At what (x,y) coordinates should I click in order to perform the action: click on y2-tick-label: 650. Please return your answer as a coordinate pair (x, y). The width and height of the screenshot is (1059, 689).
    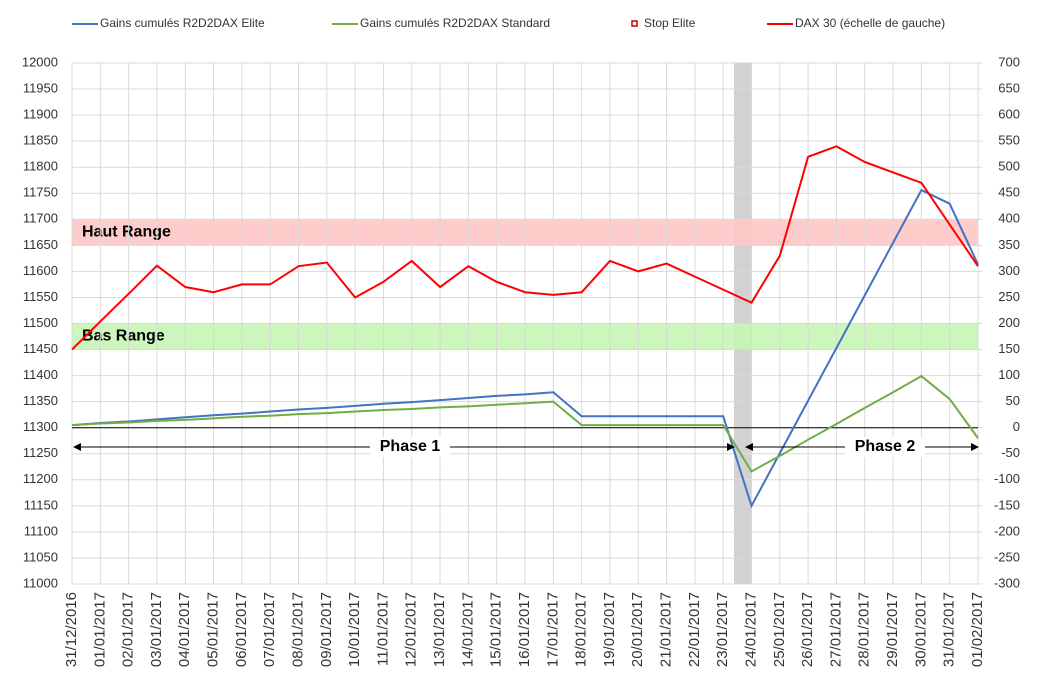
    Looking at the image, I should click on (1009, 87).